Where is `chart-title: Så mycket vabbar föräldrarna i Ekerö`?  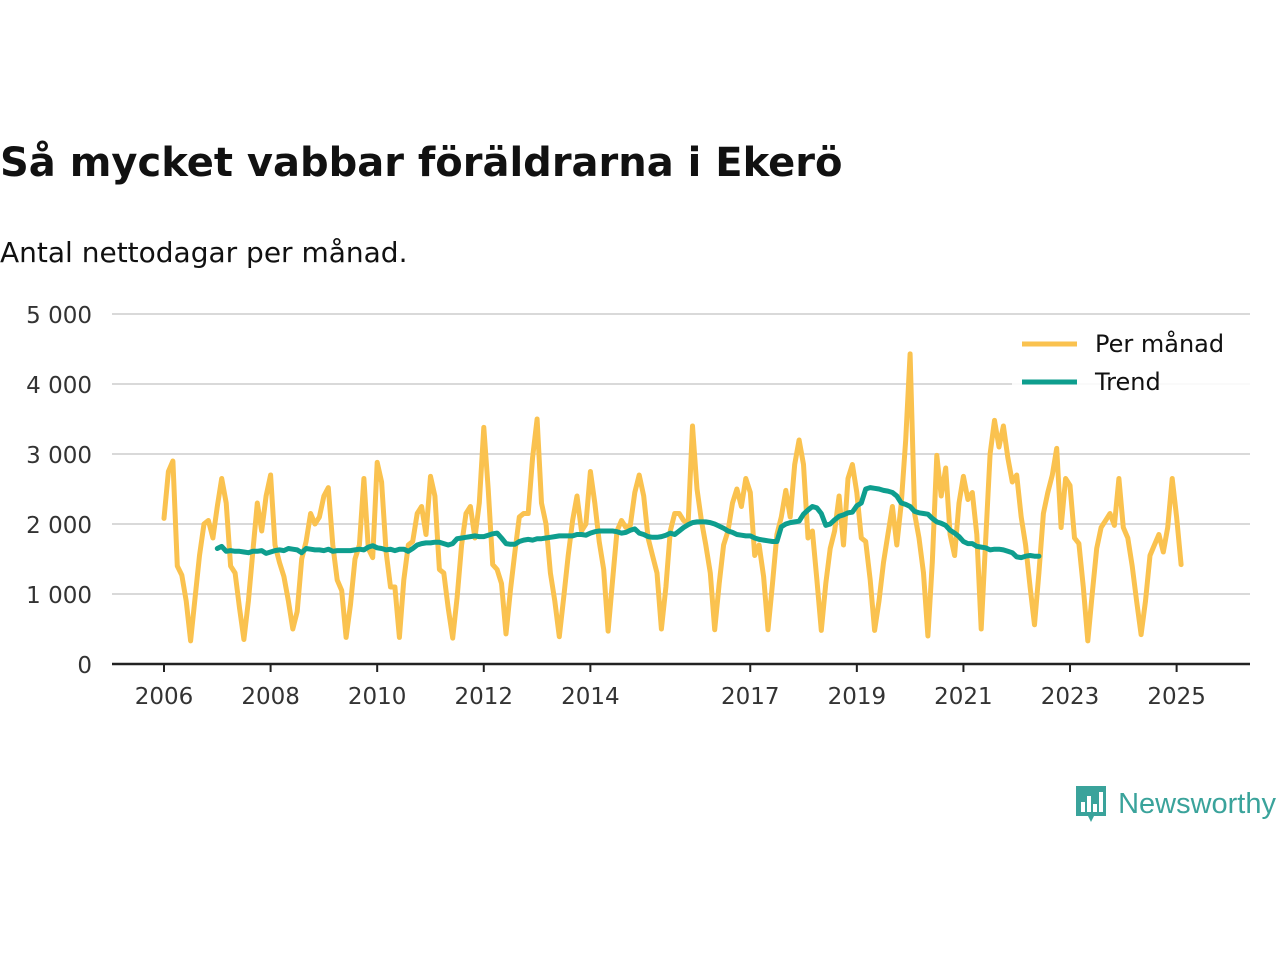 chart-title: Så mycket vabbar föräldrarna i Ekerö is located at coordinates (421, 163).